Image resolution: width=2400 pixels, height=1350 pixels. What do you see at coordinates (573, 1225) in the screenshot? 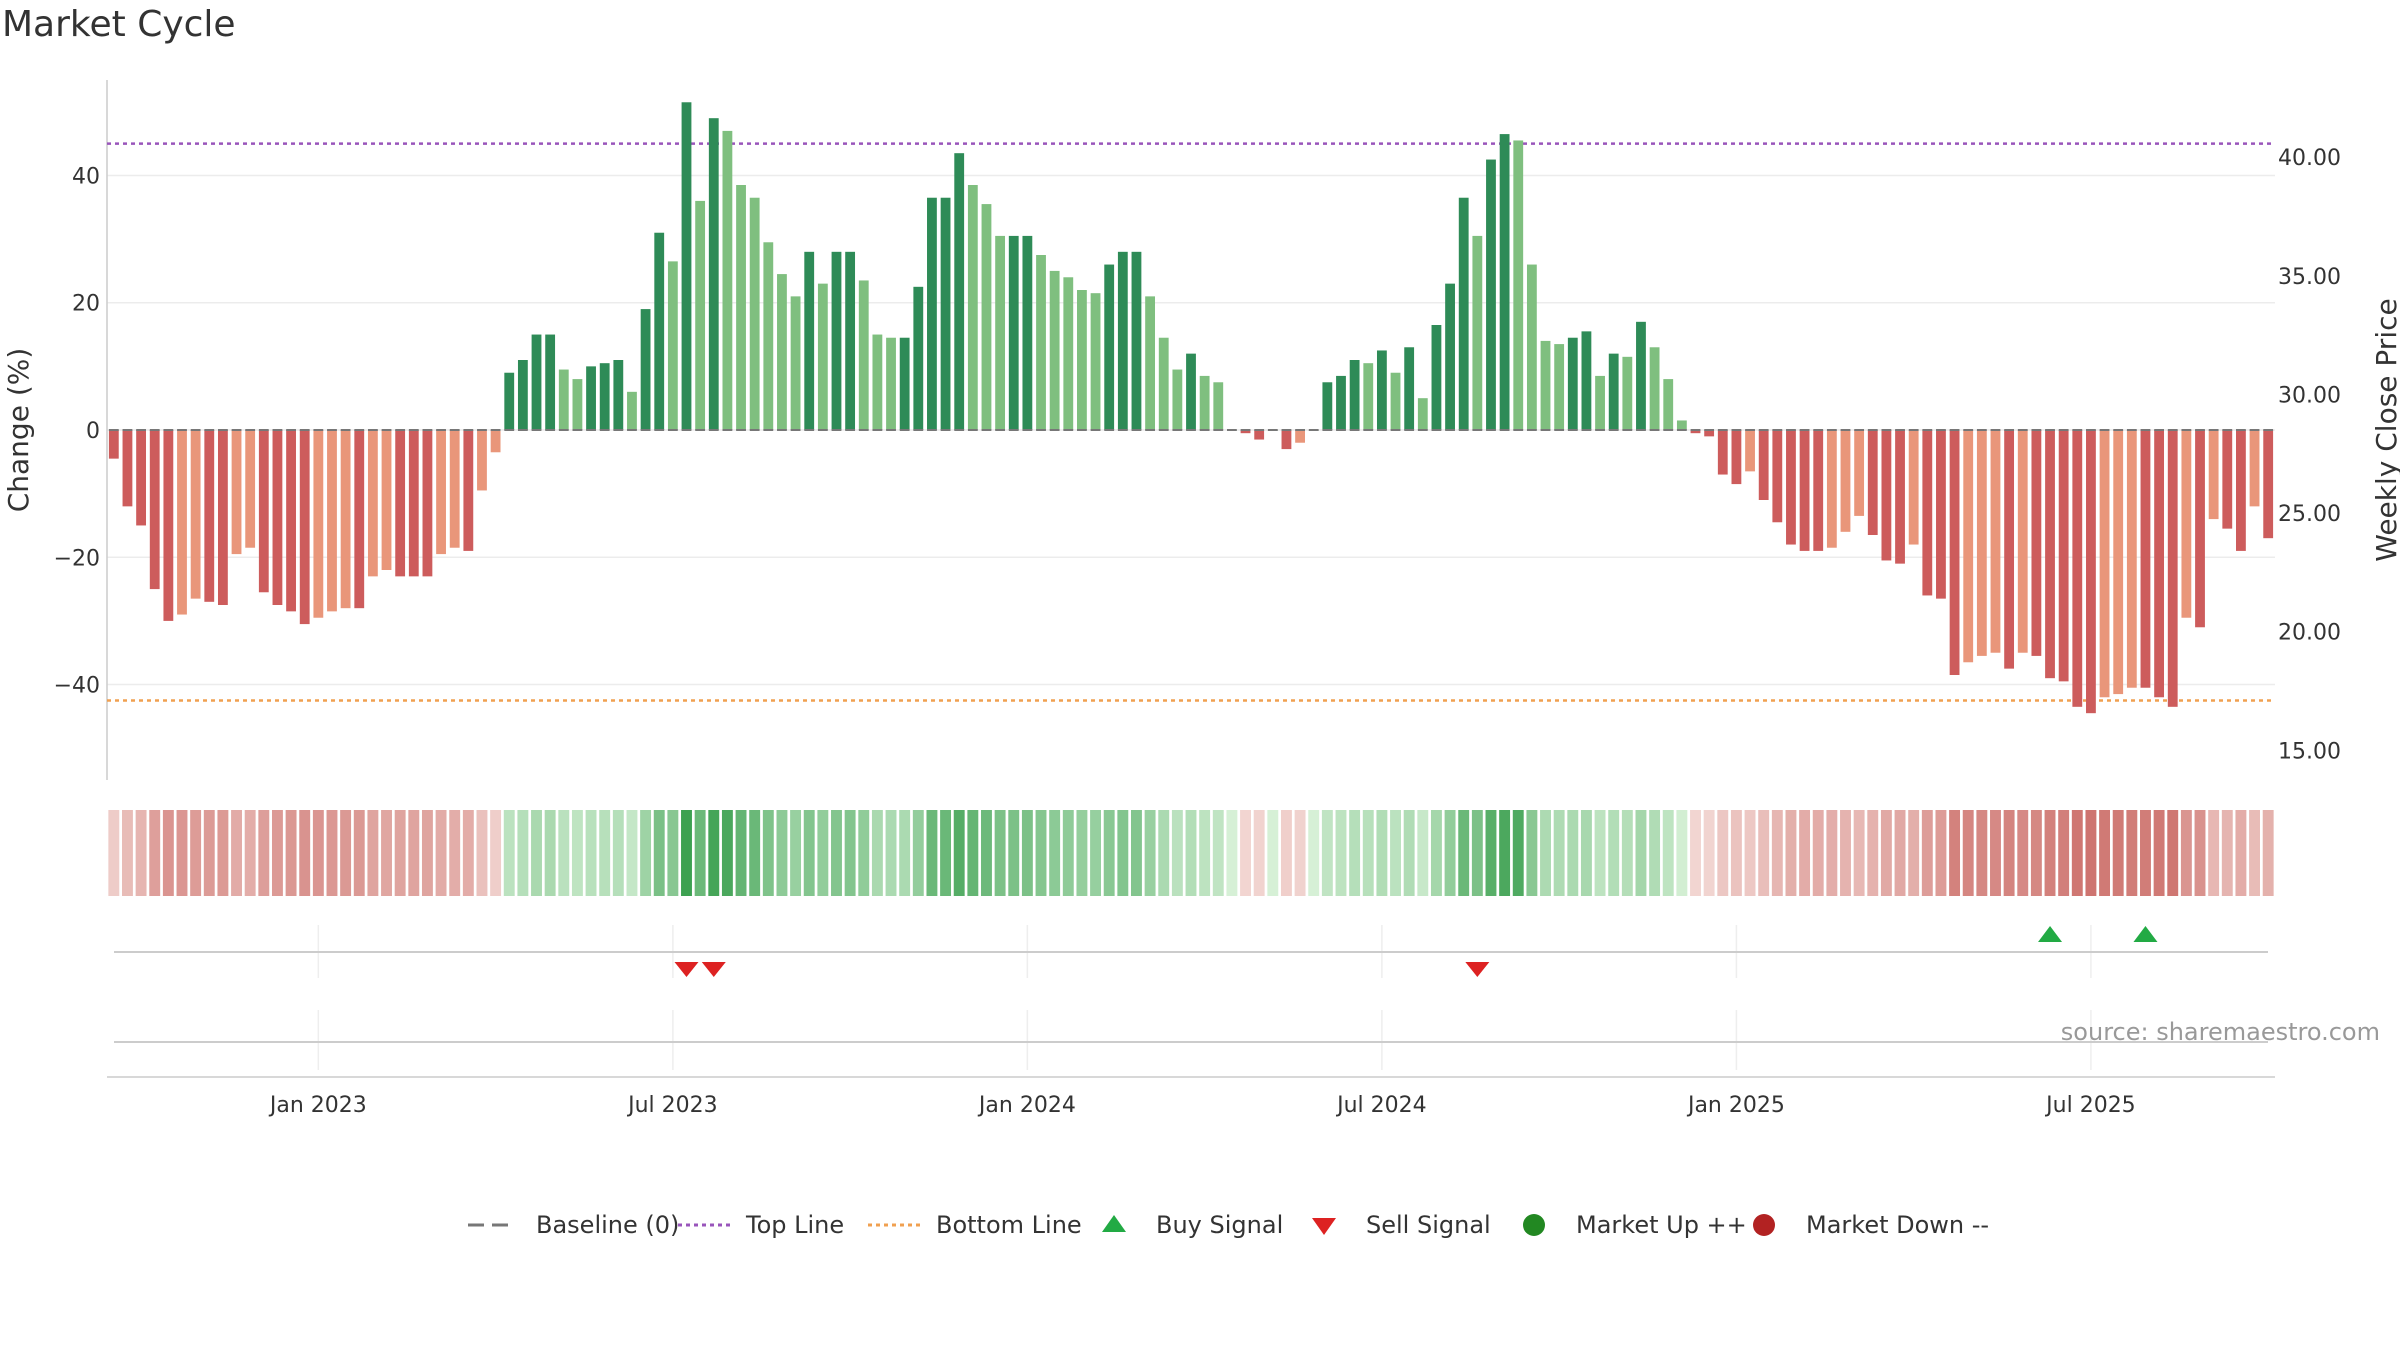
I see `legend-item-baseline: Baseline (0)` at bounding box center [573, 1225].